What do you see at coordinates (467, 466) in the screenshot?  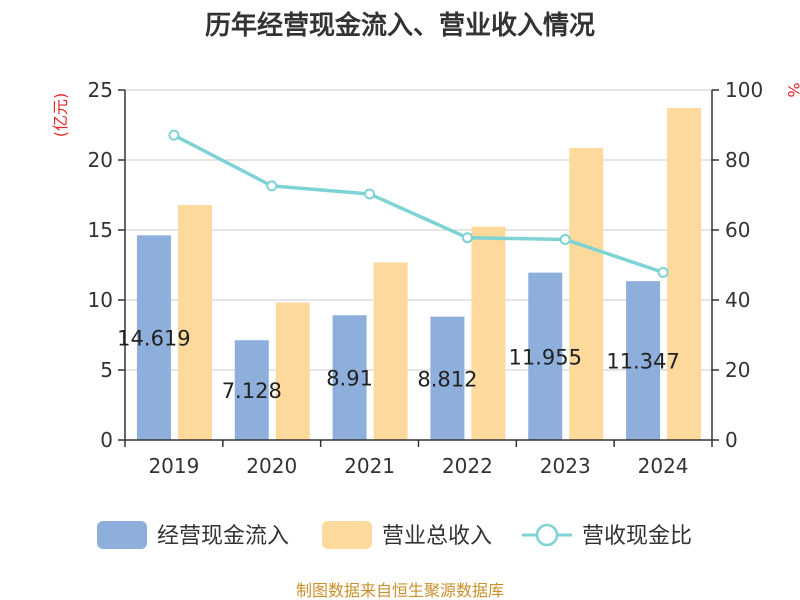 I see `x-tick-label-2022: 2022` at bounding box center [467, 466].